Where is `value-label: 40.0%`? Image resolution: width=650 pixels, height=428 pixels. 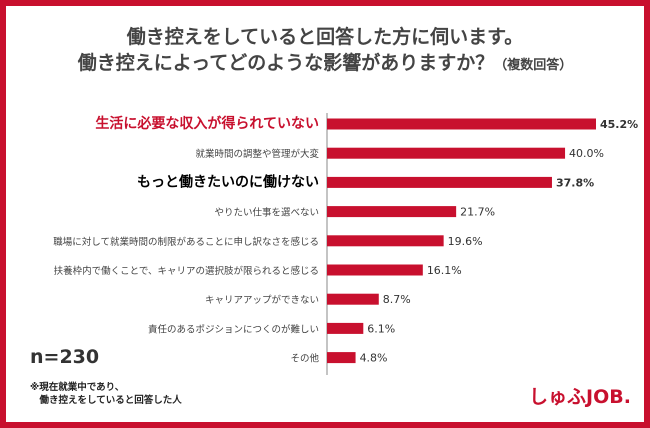
value-label: 40.0% is located at coordinates (586, 153).